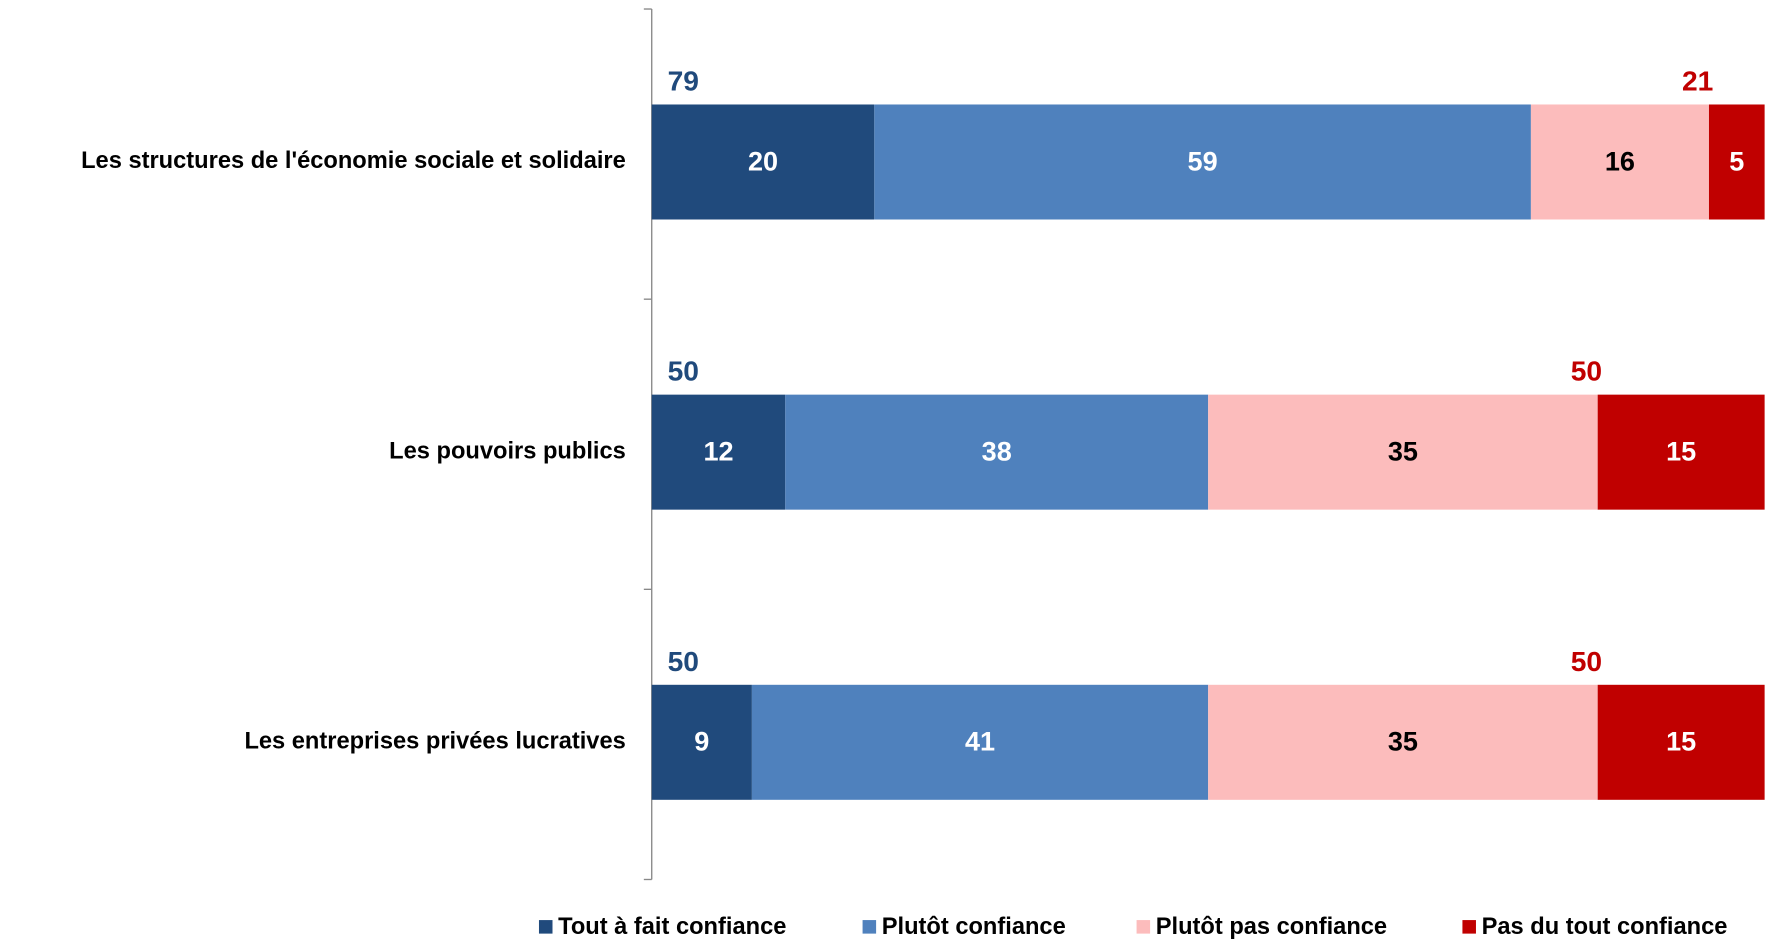  Describe the element at coordinates (672, 927) in the screenshot. I see `legend-label: Tout à fait confiance` at that location.